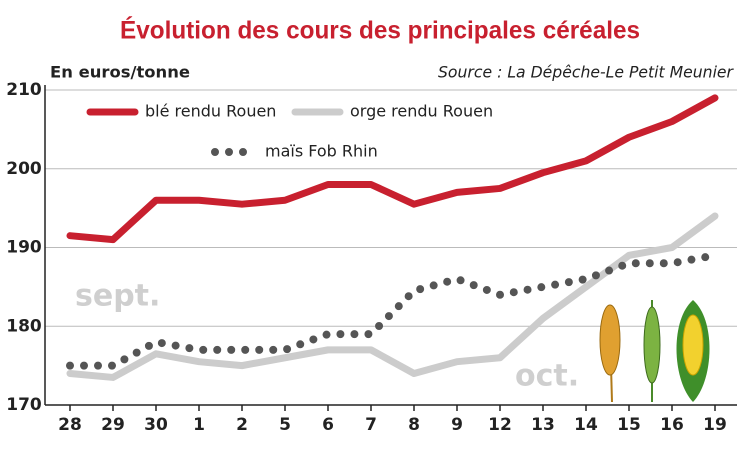 This screenshot has width=747, height=463. I want to click on y-tick-label: 180, so click(24, 326).